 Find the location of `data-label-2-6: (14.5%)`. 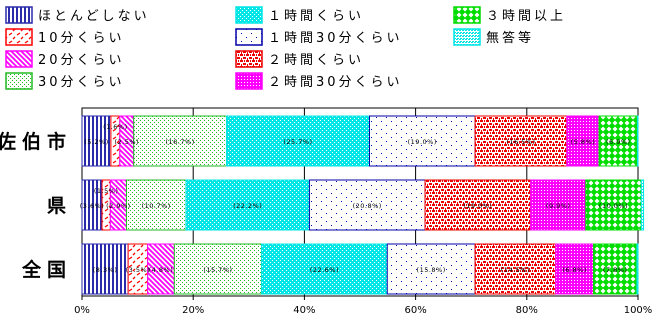

data-label-2-6: (14.5%) is located at coordinates (515, 270).